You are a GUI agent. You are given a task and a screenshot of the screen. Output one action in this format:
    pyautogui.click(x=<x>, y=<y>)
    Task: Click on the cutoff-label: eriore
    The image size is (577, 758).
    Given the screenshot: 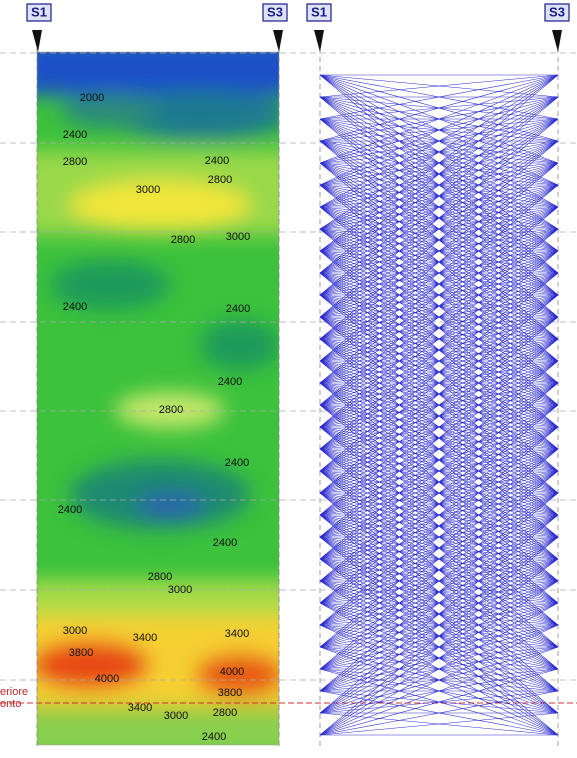 What is the action you would take?
    pyautogui.click(x=14, y=692)
    